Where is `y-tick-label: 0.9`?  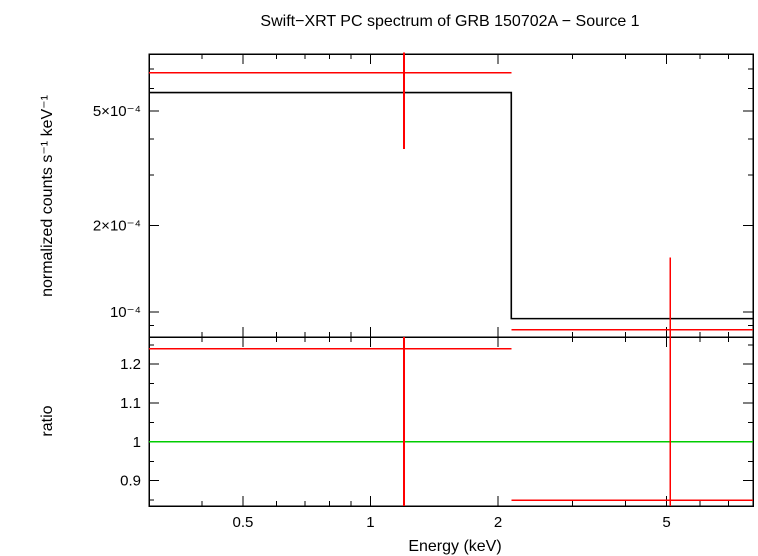
y-tick-label: 0.9 is located at coordinates (130, 481).